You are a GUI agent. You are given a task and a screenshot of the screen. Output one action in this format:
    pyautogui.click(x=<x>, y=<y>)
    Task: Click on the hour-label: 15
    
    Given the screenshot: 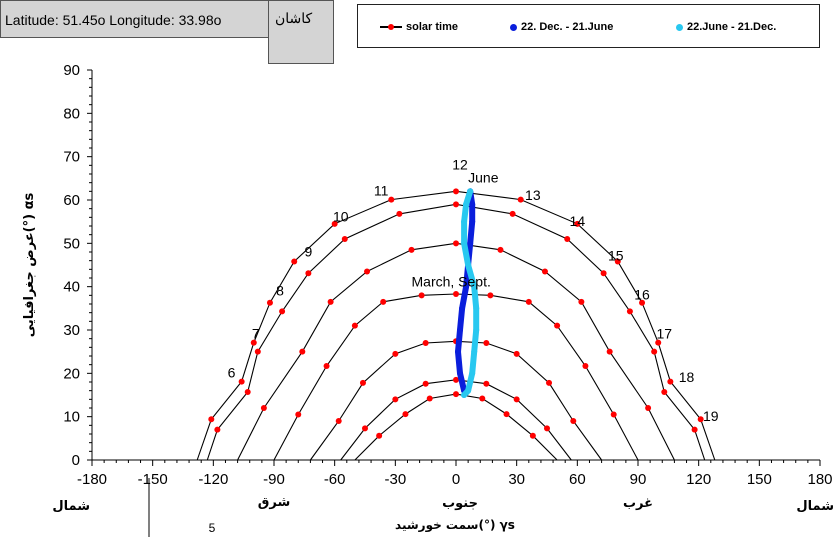 What is the action you would take?
    pyautogui.click(x=616, y=256)
    